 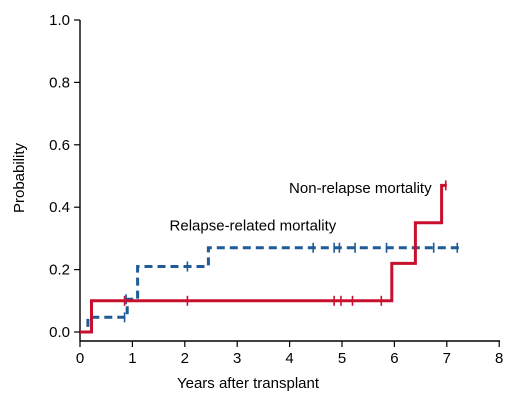 What do you see at coordinates (394, 358) in the screenshot?
I see `x-tick-label: 6` at bounding box center [394, 358].